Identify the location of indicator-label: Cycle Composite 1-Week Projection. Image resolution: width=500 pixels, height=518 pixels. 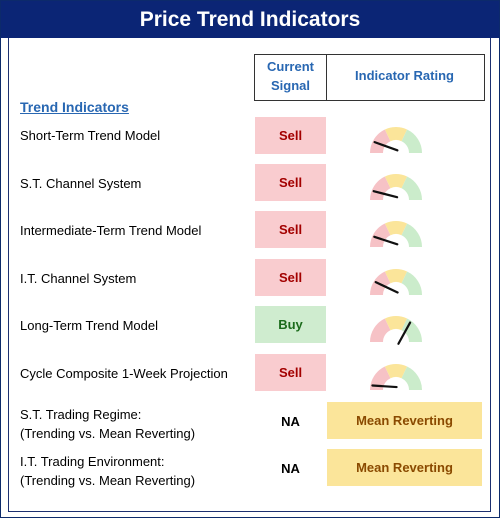
(124, 373).